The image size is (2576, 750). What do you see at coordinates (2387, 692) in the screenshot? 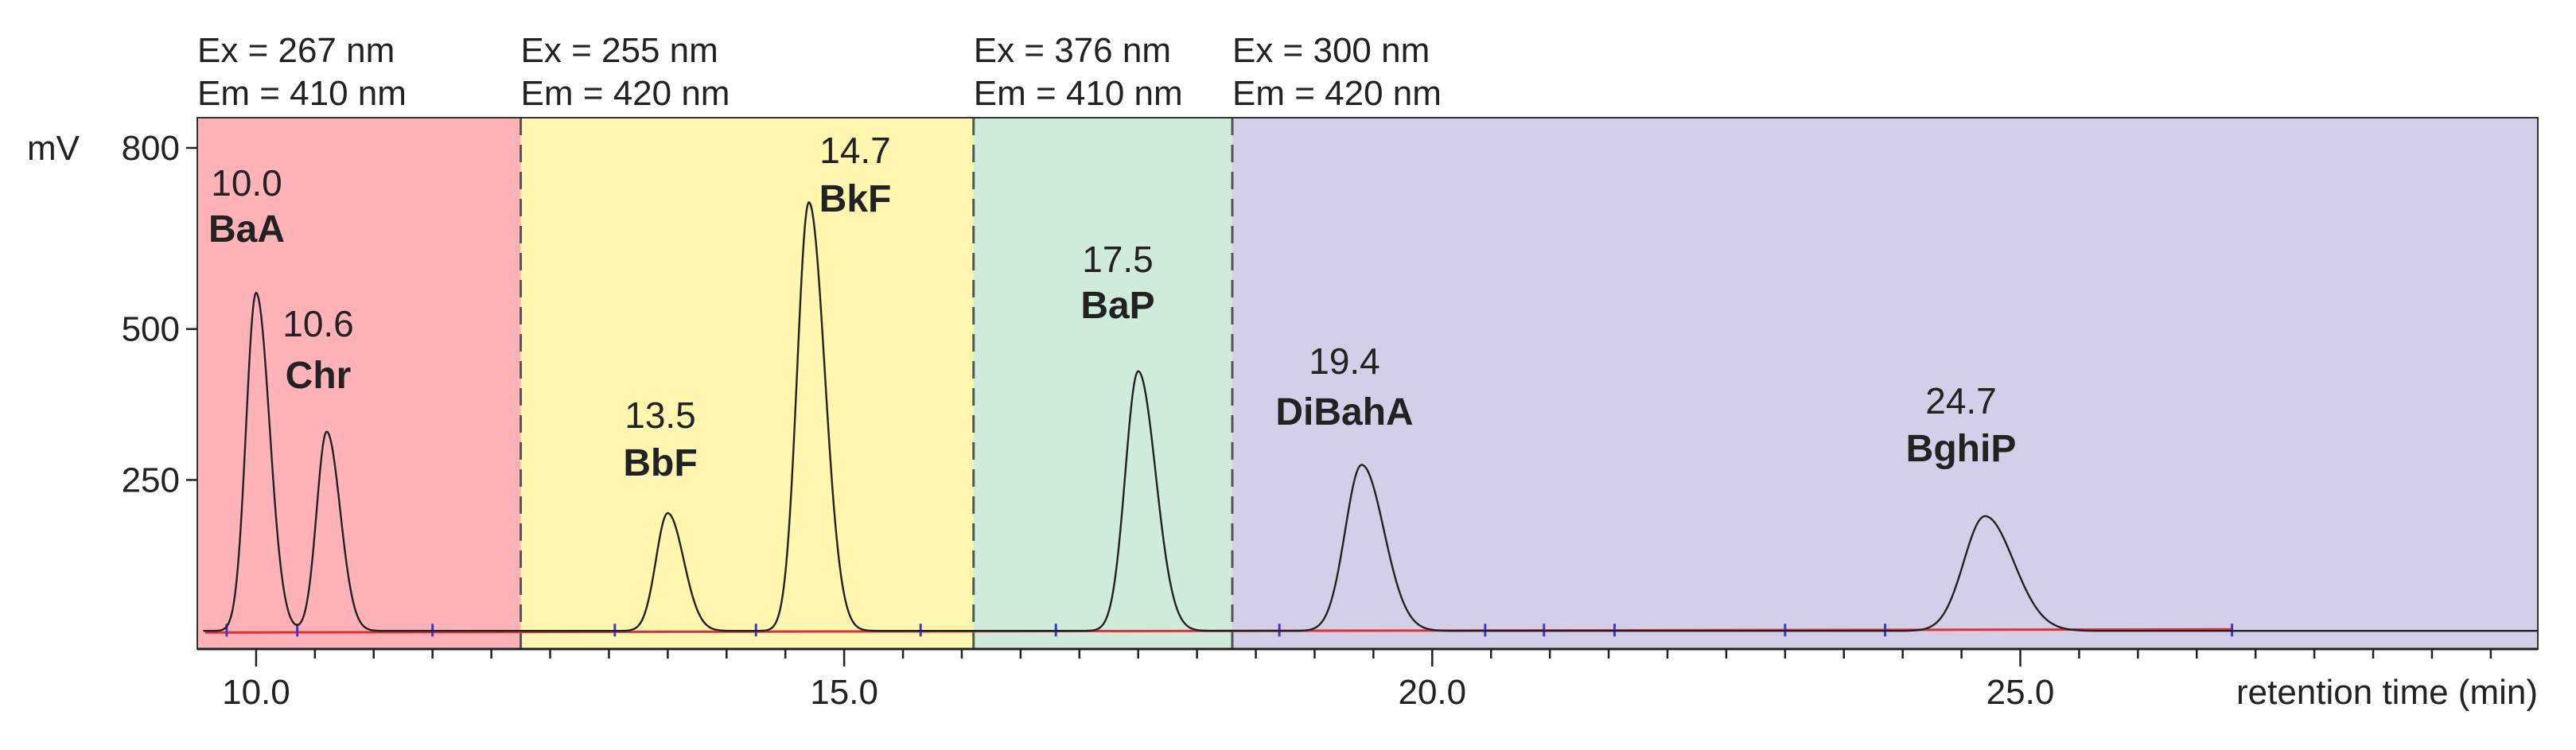
I see `x-axis-label: retention time (min)` at bounding box center [2387, 692].